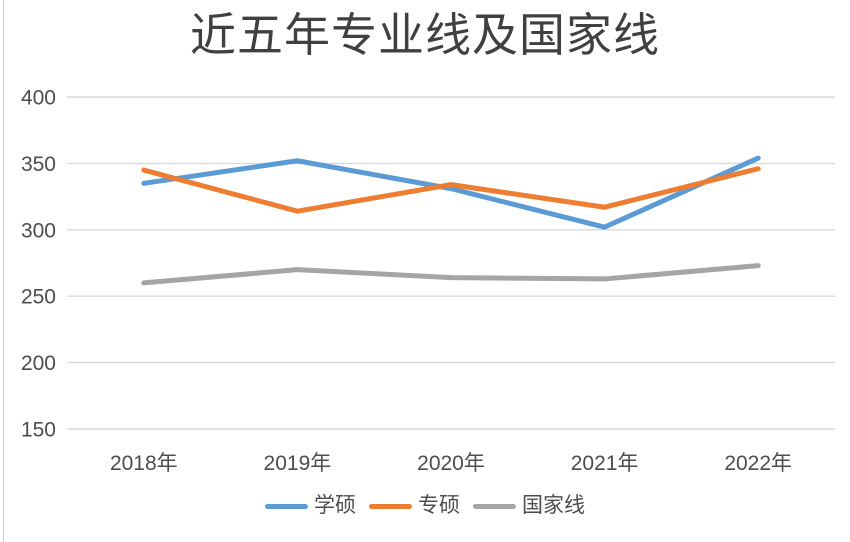 The image size is (850, 542). Describe the element at coordinates (38, 430) in the screenshot. I see `y-axis-tick-label: 150` at that location.